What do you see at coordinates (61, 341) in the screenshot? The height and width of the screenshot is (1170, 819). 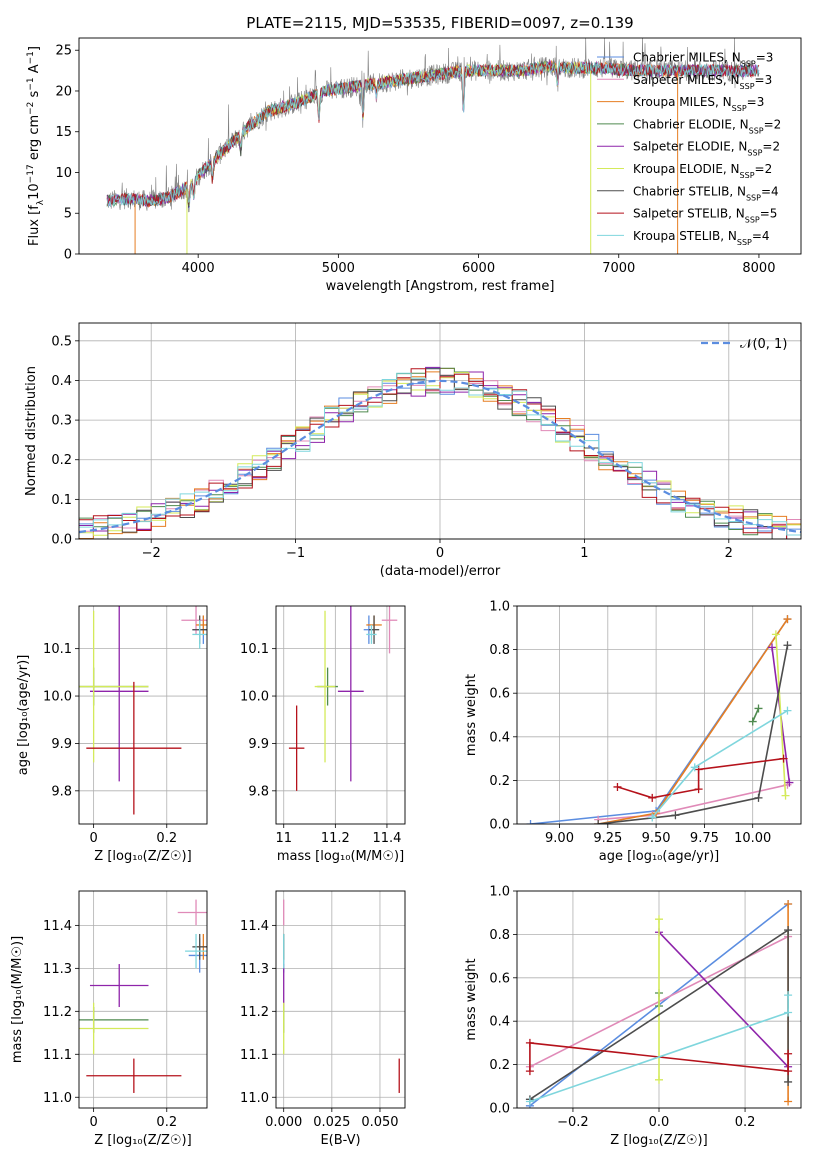 I see `y-tick-label: 0.5` at bounding box center [61, 341].